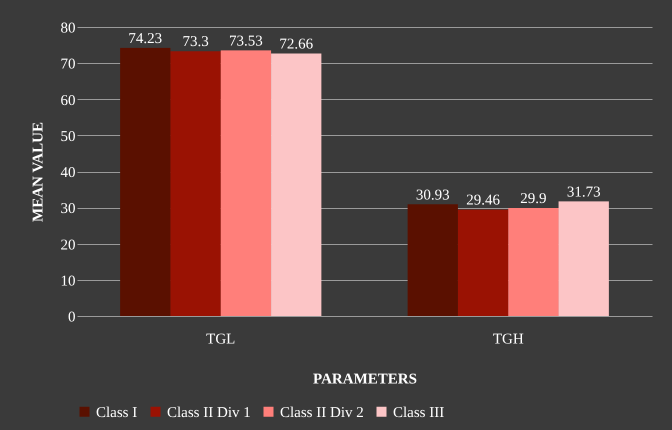 Image resolution: width=672 pixels, height=430 pixels. I want to click on legend-label: Class I, so click(117, 412).